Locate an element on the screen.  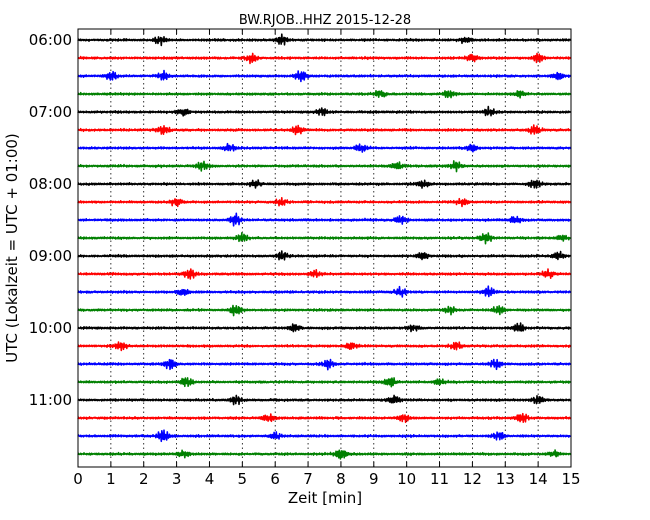
x-tick-label: 12 is located at coordinates (472, 479).